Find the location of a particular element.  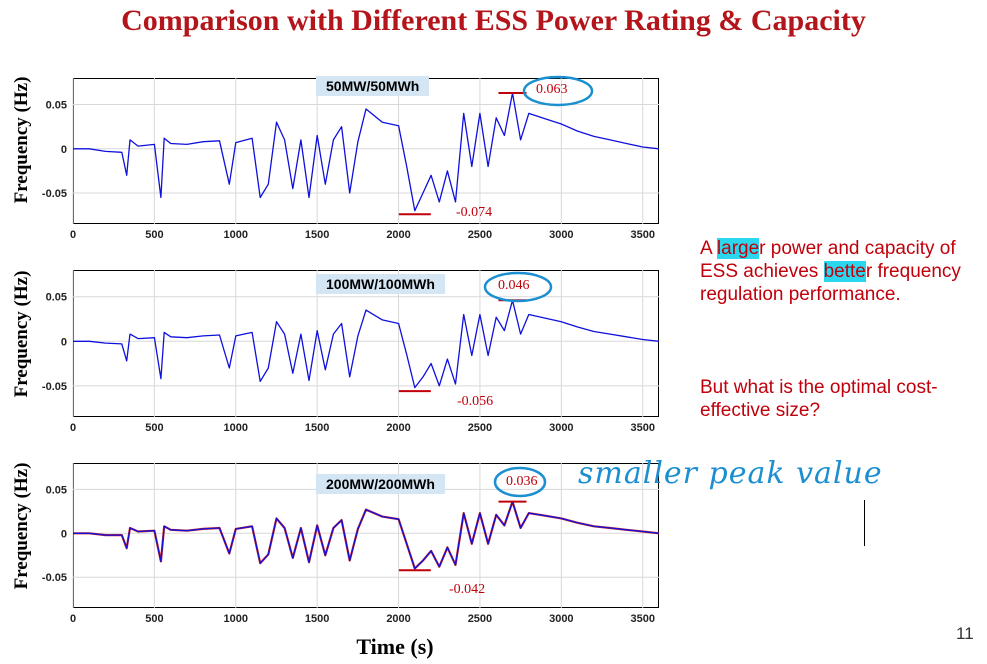

note-text-b: r power and capacity of ESS achieves is located at coordinates (828, 260).